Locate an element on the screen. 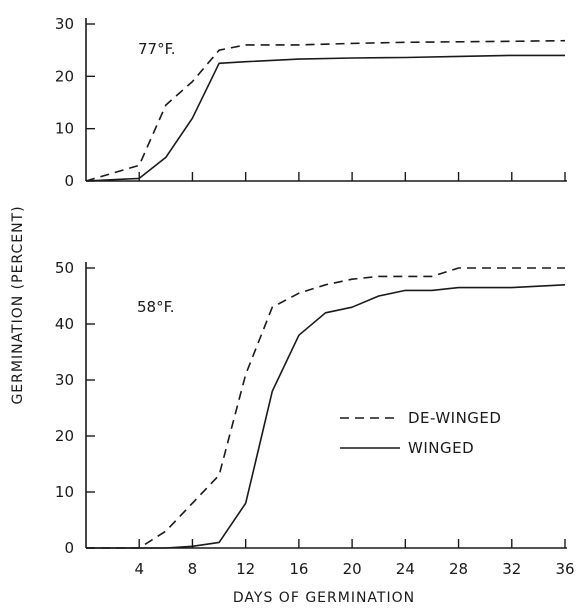 The height and width of the screenshot is (610, 578). y-axis-label: GERMINATION (PERCENT) is located at coordinates (18, 304).